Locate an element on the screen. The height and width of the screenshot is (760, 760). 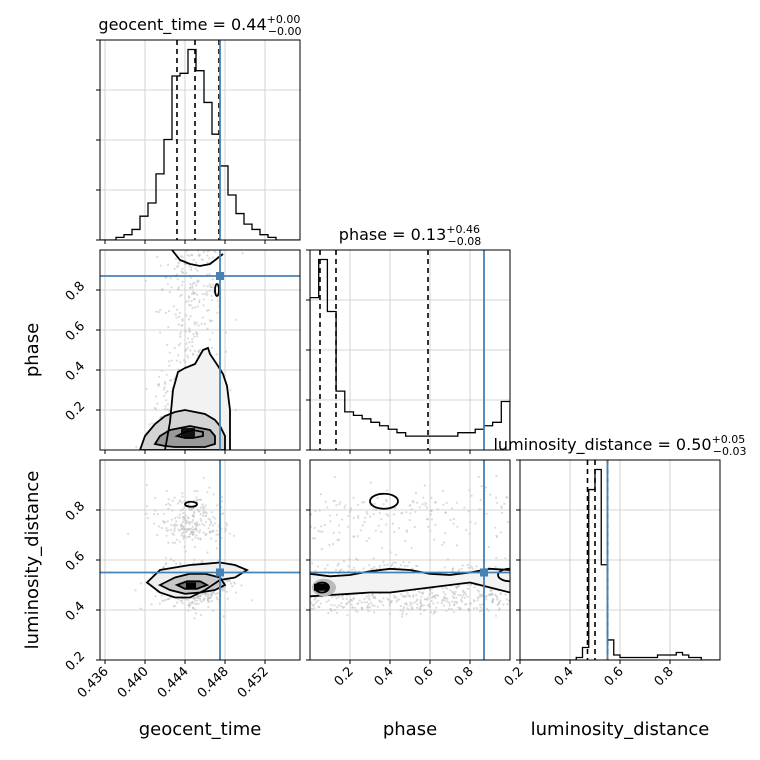
panel-2-1: 0.2 0.4 0.6 0.8 is located at coordinates (408, 574).